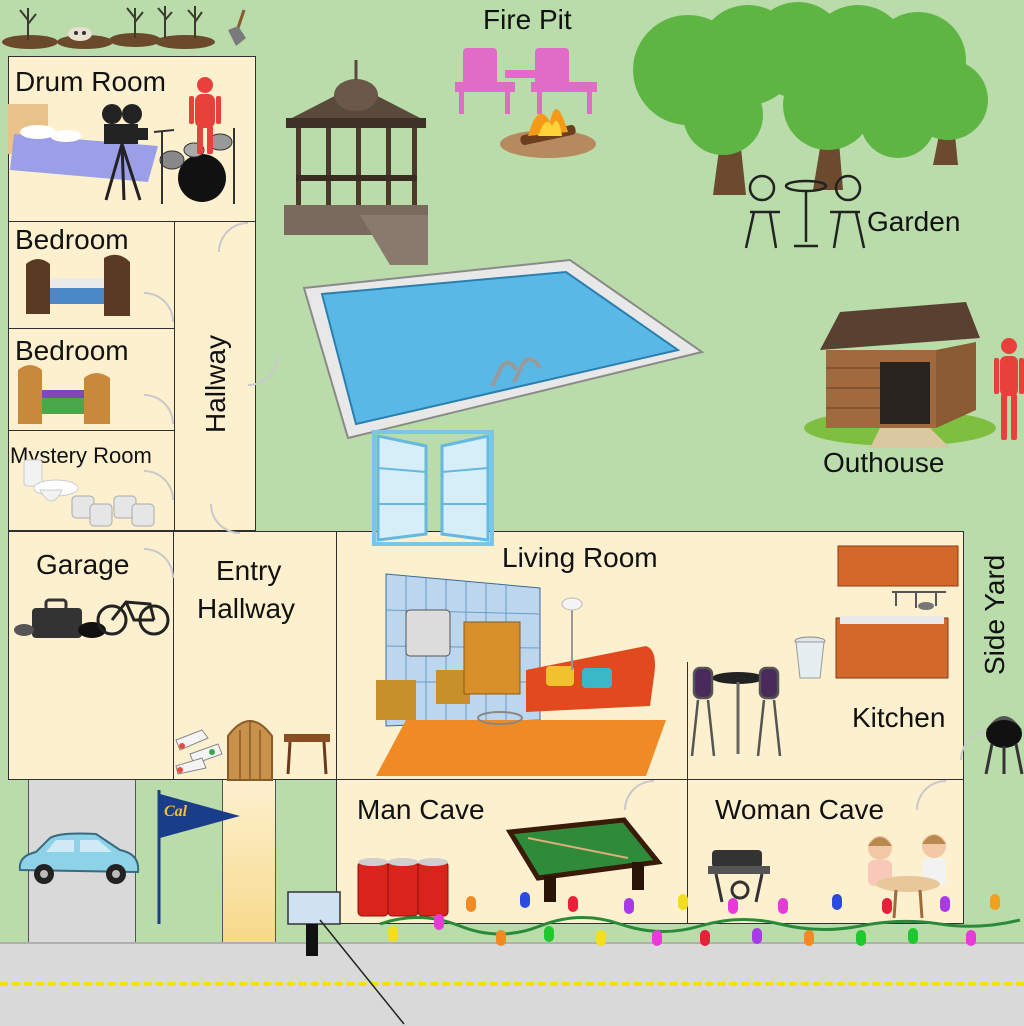 The width and height of the screenshot is (1024, 1026). I want to click on entry-hallway-label-line2: Hallway, so click(246, 608).